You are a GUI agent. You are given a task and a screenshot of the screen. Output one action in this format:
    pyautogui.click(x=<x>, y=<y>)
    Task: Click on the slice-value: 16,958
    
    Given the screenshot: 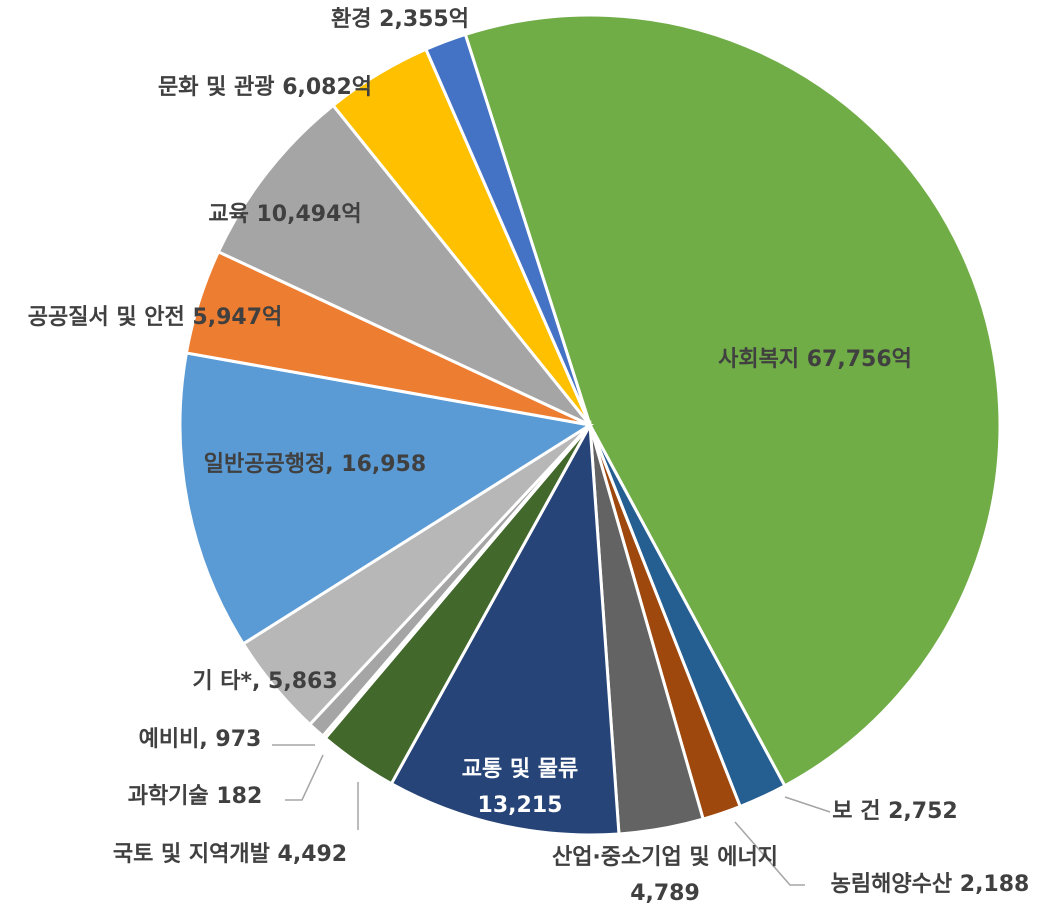 What is the action you would take?
    pyautogui.click(x=383, y=464)
    